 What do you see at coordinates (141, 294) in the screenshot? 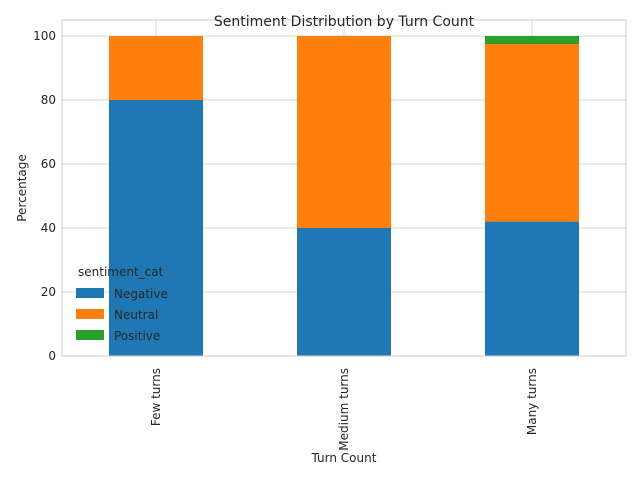
I see `legend-label-negative: Negative` at bounding box center [141, 294].